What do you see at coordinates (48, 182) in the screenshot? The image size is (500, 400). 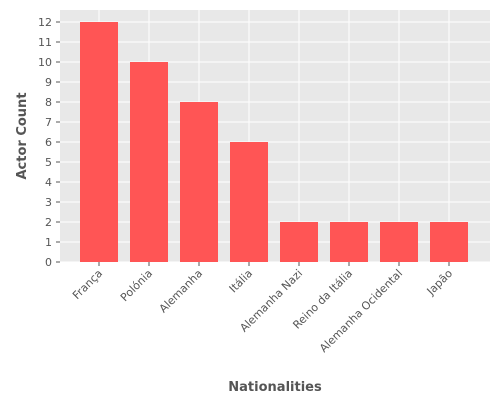 I see `y-tick-label: 4` at bounding box center [48, 182].